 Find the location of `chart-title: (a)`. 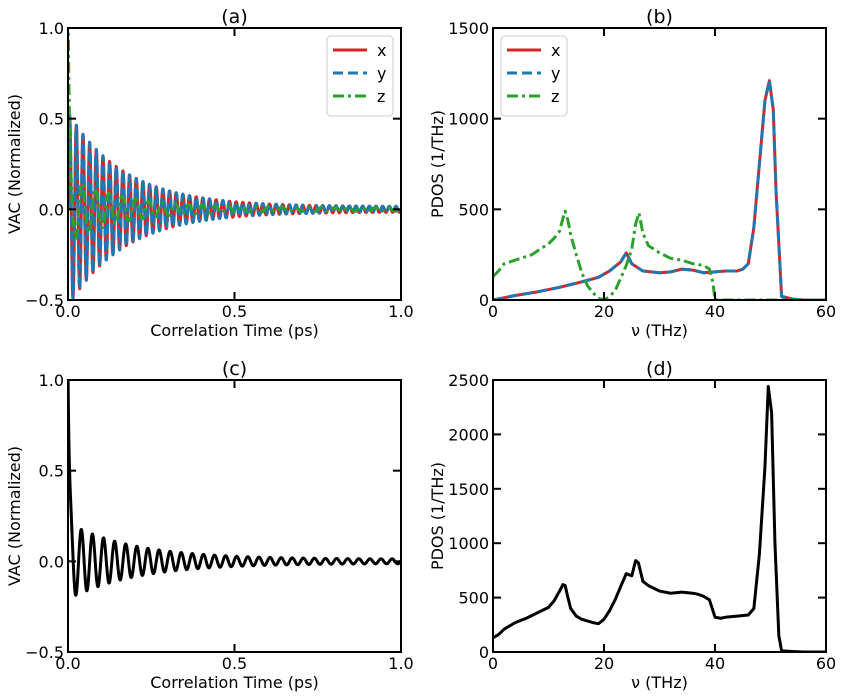

chart-title: (a) is located at coordinates (234, 17).